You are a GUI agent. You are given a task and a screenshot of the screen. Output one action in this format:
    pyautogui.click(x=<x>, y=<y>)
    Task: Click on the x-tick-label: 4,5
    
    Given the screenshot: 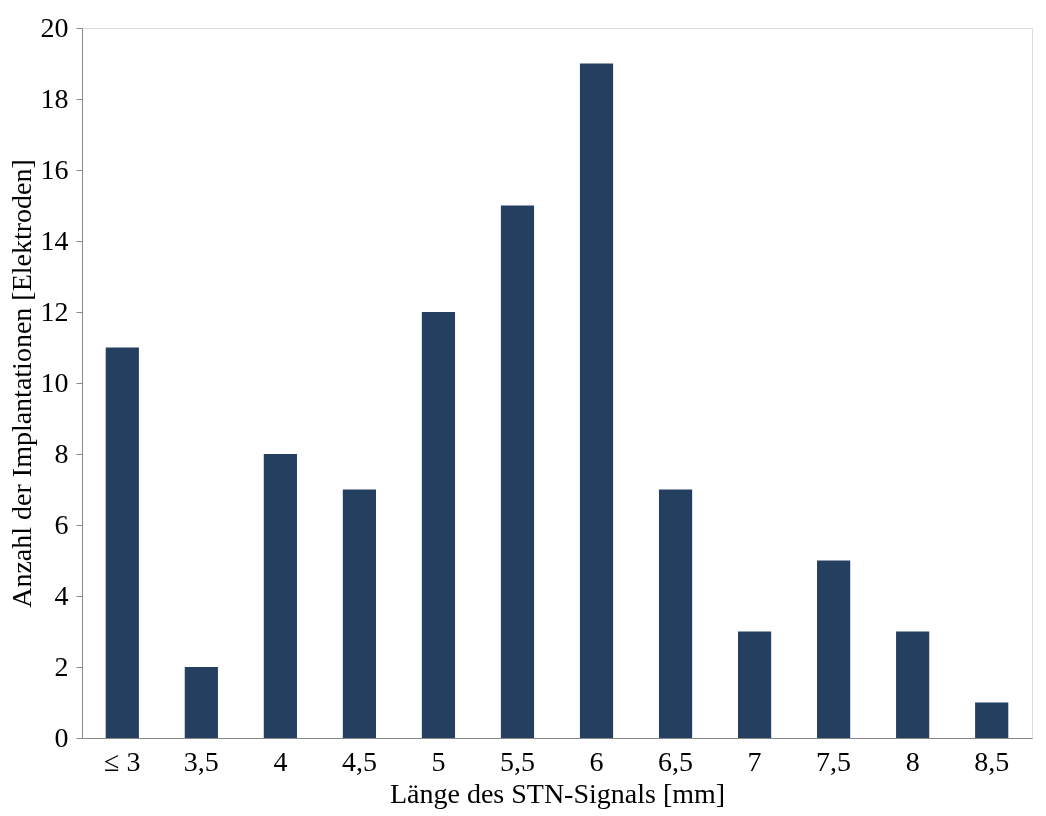 What is the action you would take?
    pyautogui.click(x=359, y=761)
    